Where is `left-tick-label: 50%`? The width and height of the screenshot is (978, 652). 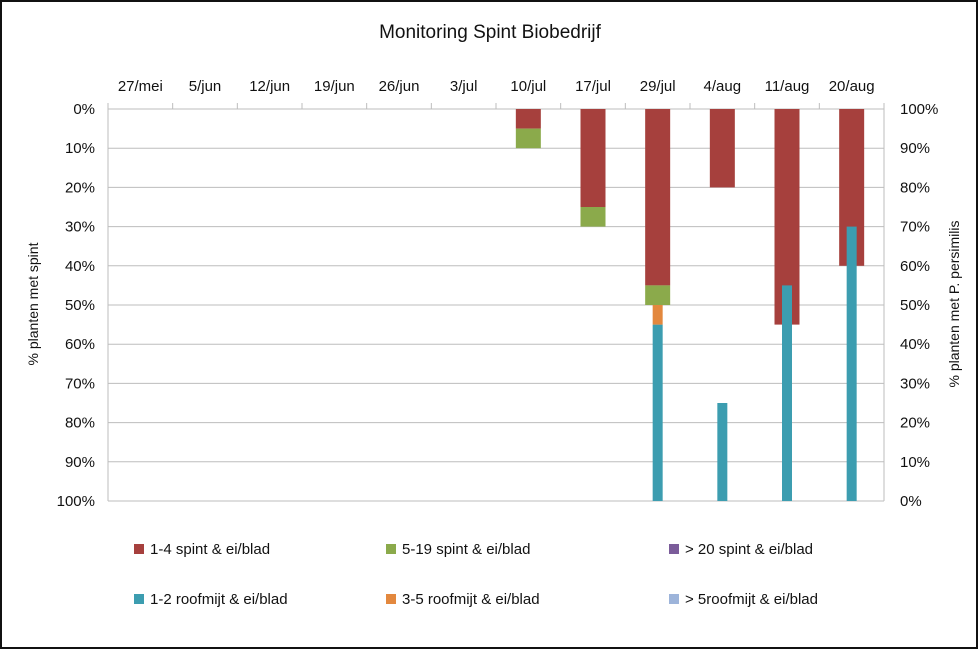 left-tick-label: 50% is located at coordinates (80, 305).